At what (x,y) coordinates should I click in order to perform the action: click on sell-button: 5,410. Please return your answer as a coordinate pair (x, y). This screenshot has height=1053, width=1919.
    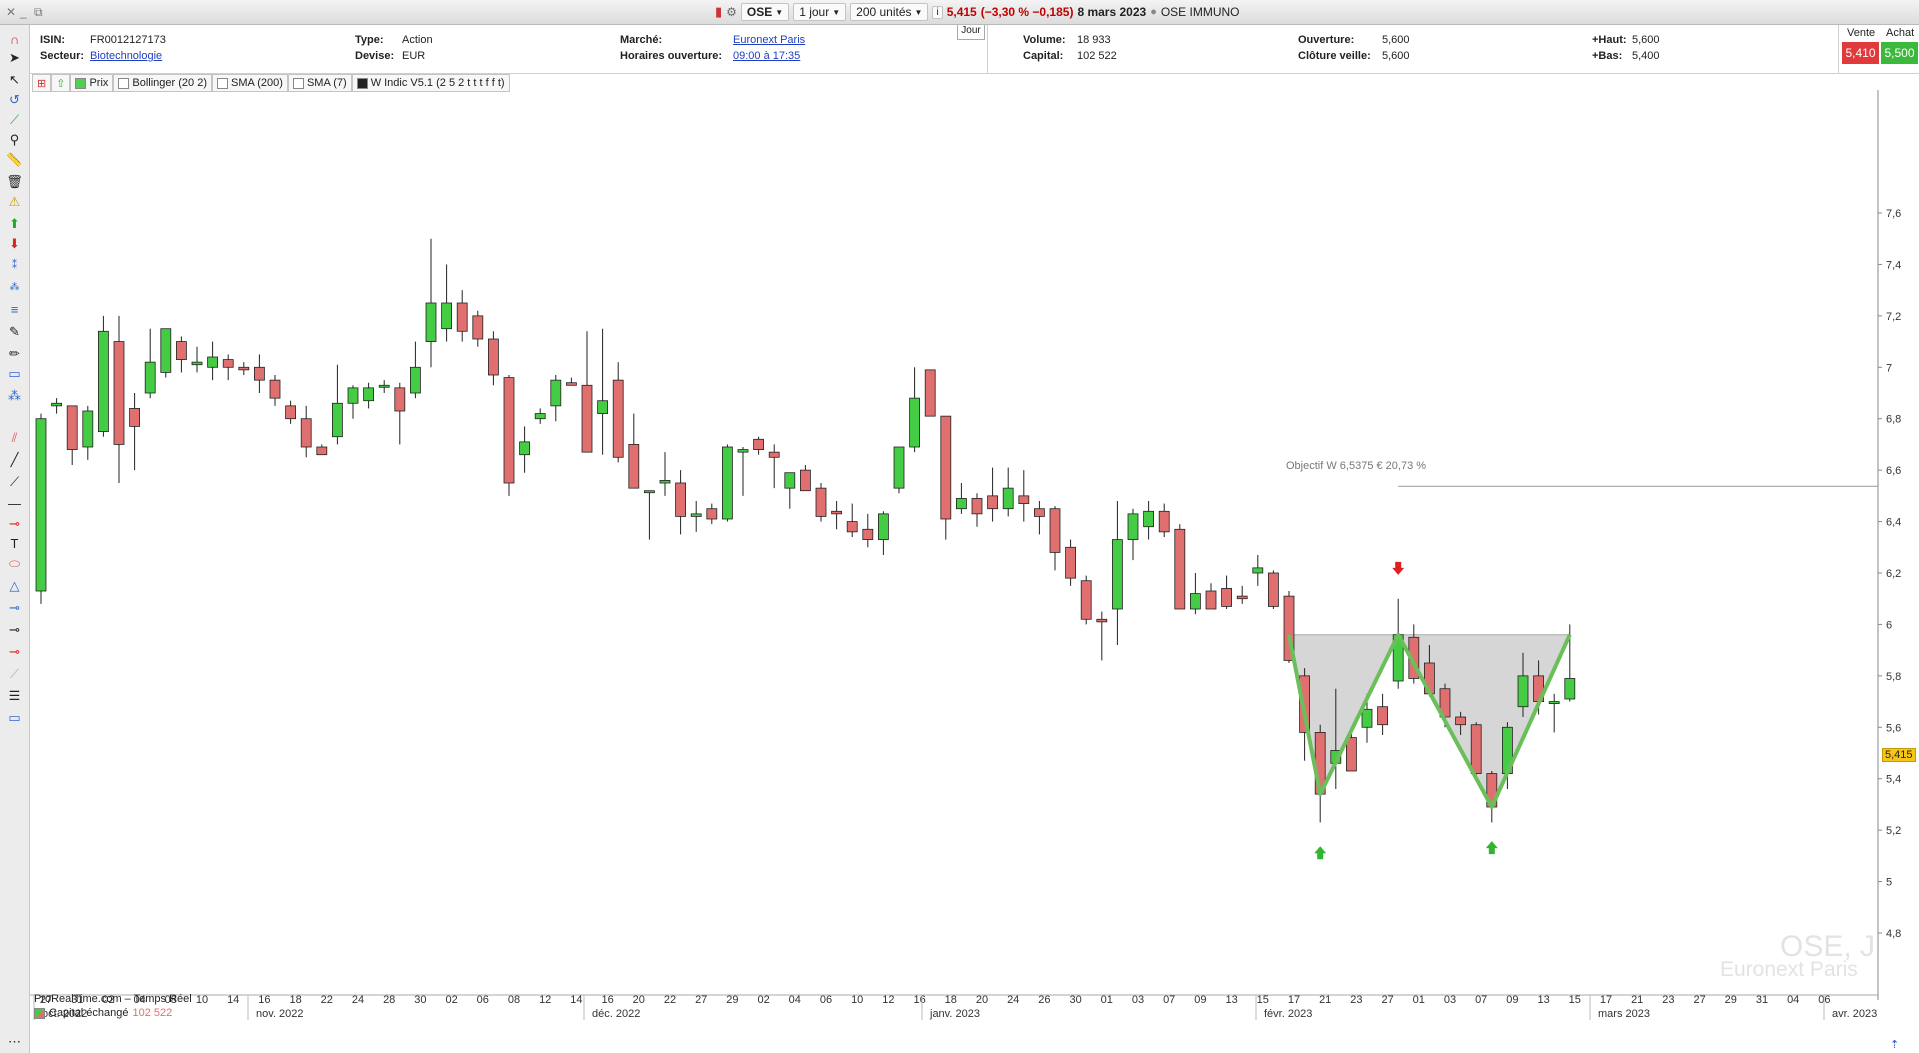
    Looking at the image, I should click on (1860, 53).